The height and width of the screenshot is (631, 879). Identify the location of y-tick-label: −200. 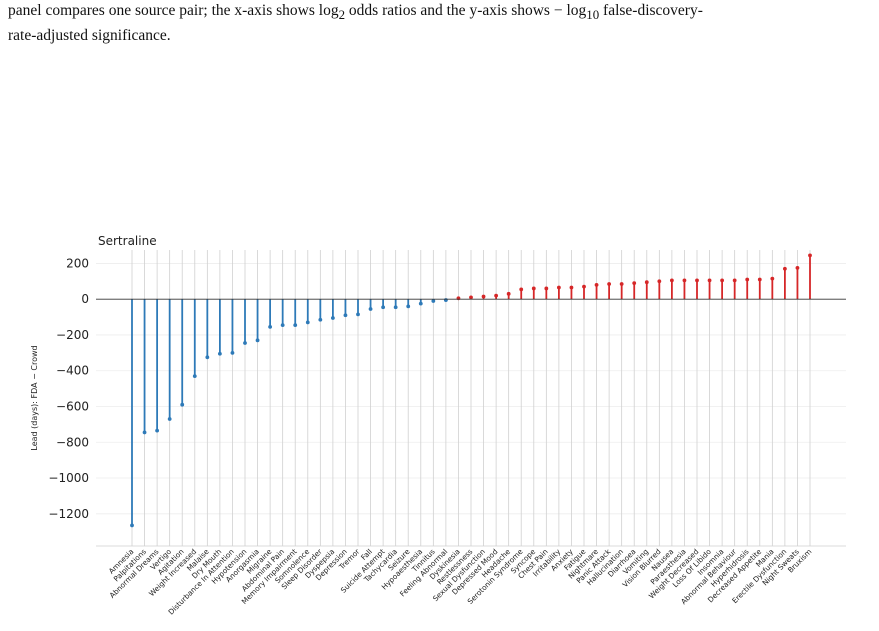
(72, 335).